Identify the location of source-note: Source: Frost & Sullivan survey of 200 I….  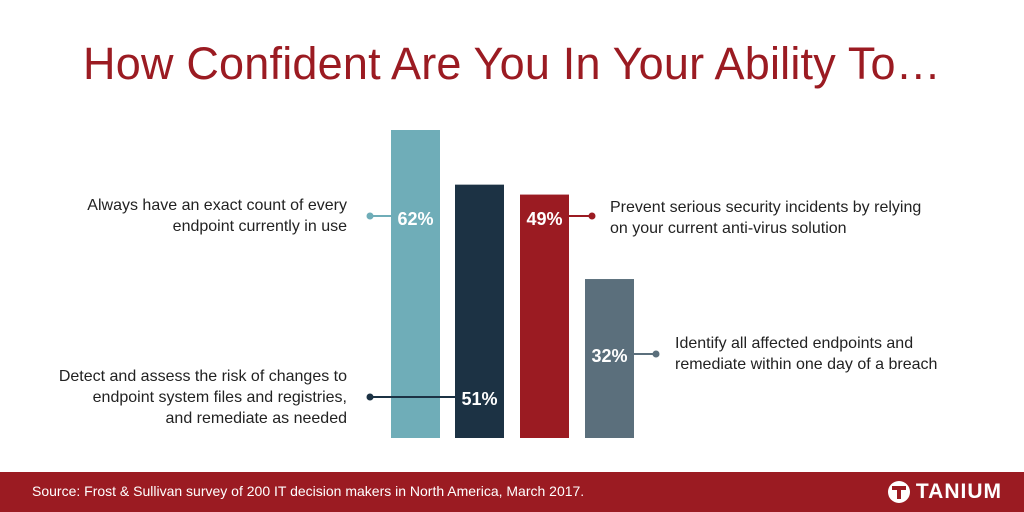
(308, 491).